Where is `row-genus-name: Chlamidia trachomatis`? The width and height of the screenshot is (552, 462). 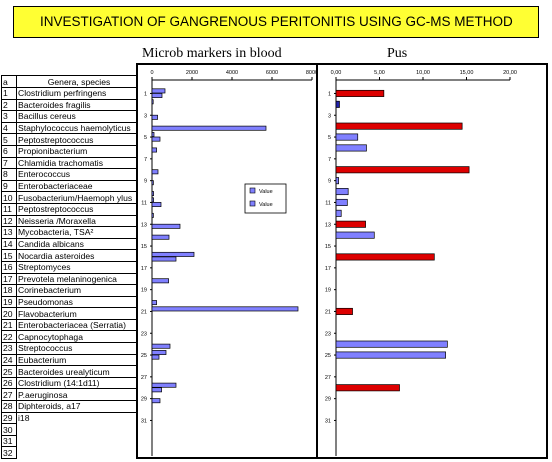 row-genus-name: Chlamidia trachomatis is located at coordinates (79, 163).